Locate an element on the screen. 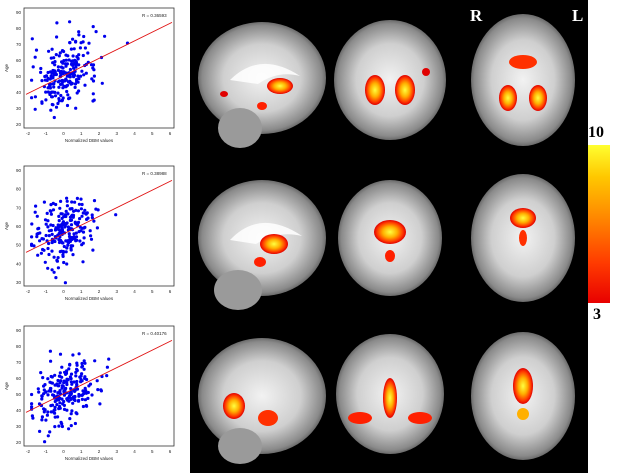 The width and height of the screenshot is (617, 473). x-tick-label: -2 is located at coordinates (28, 451).